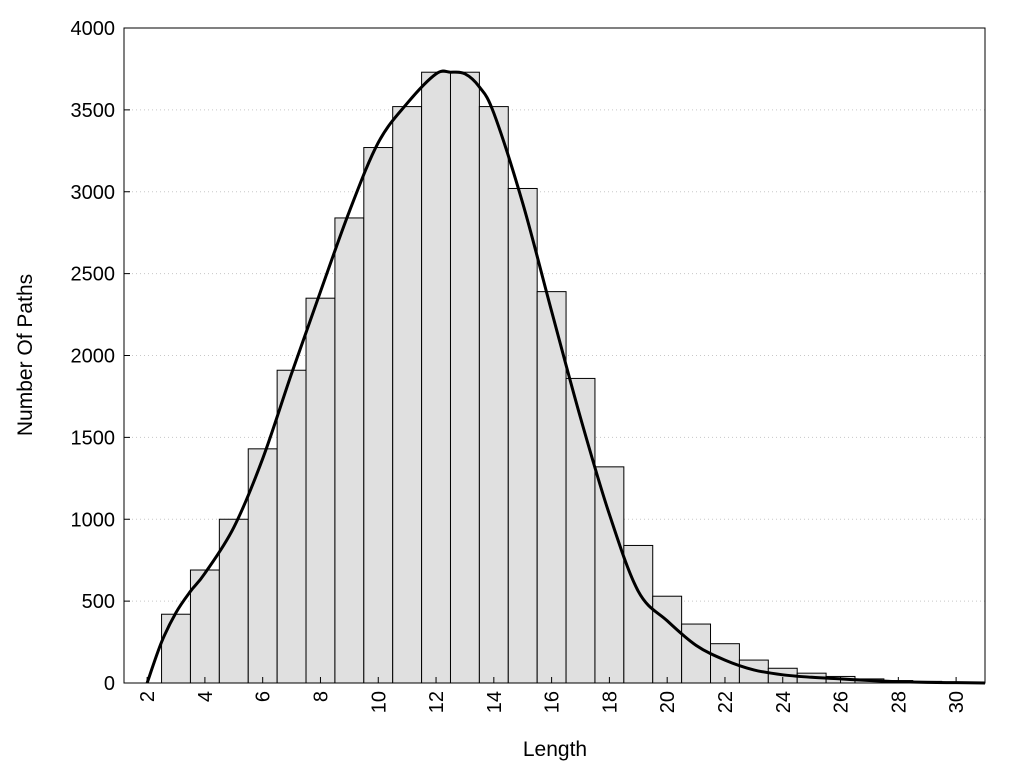 This screenshot has width=1024, height=768. What do you see at coordinates (437, 702) in the screenshot?
I see `x-tick-label: 12` at bounding box center [437, 702].